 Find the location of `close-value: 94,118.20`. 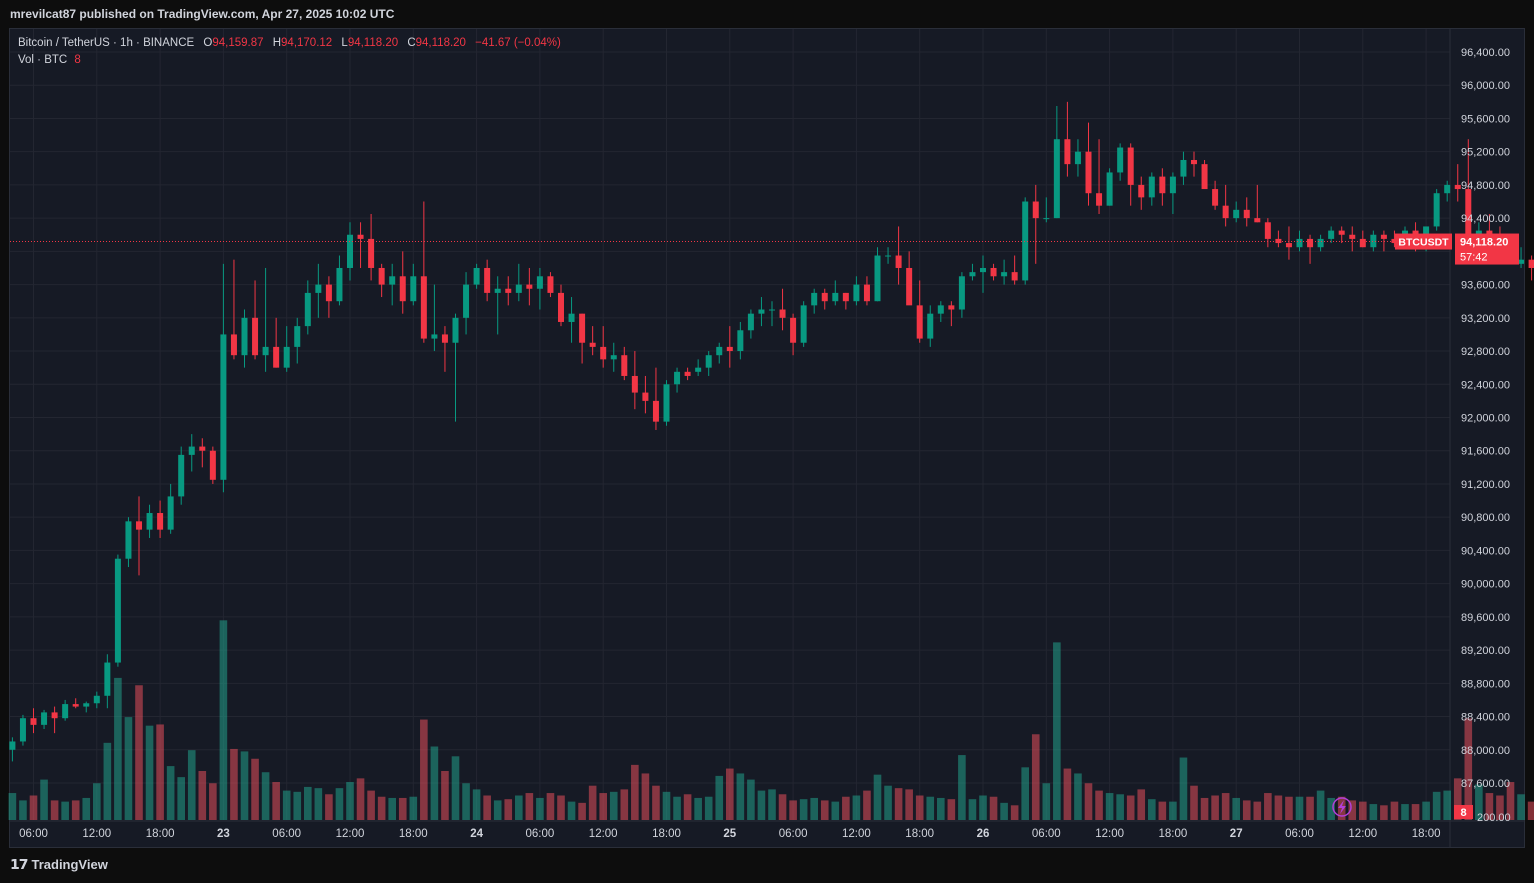

close-value: 94,118.20 is located at coordinates (440, 43).